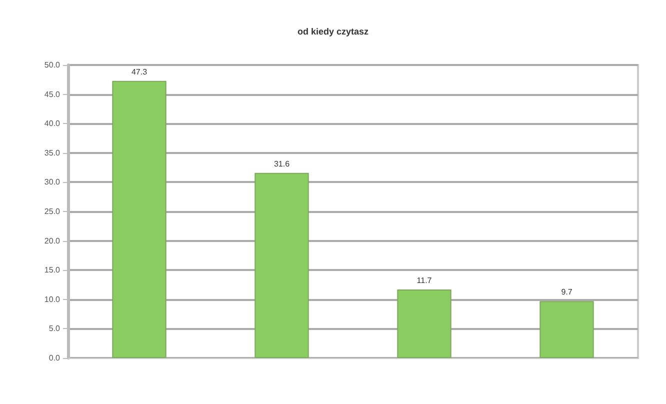 This screenshot has width=666, height=404. I want to click on y-tick-label: 5.0, so click(54, 329).